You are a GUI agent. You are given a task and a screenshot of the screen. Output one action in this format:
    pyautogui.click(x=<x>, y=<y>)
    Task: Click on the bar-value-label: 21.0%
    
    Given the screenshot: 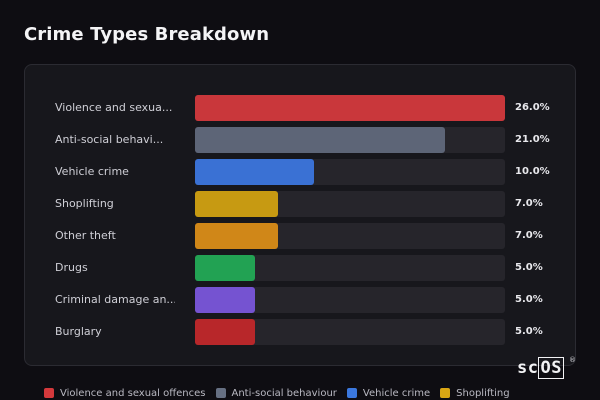 What is the action you would take?
    pyautogui.click(x=532, y=139)
    